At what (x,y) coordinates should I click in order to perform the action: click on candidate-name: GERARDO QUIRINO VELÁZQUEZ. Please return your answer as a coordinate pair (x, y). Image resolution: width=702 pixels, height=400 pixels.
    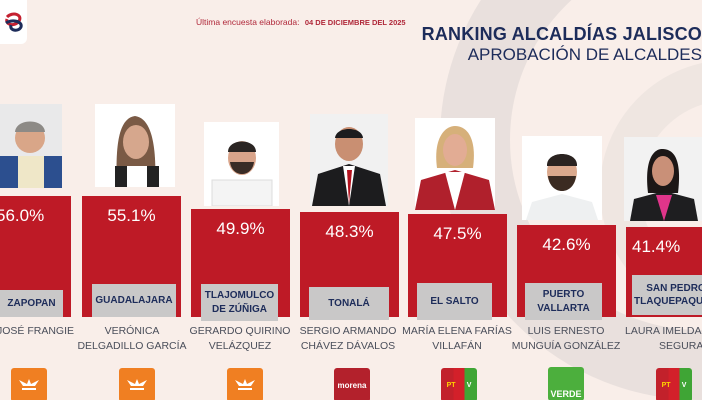
    Looking at the image, I should click on (240, 339).